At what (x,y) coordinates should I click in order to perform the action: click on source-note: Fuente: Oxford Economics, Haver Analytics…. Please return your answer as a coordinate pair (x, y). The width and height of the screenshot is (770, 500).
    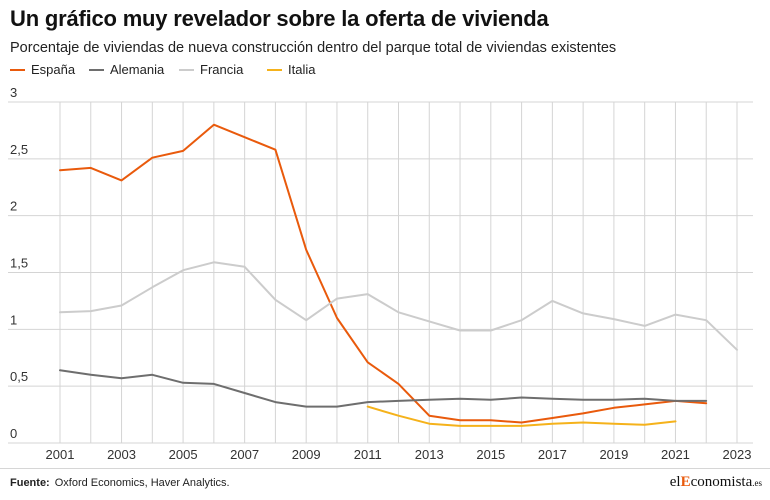
    Looking at the image, I should click on (120, 483).